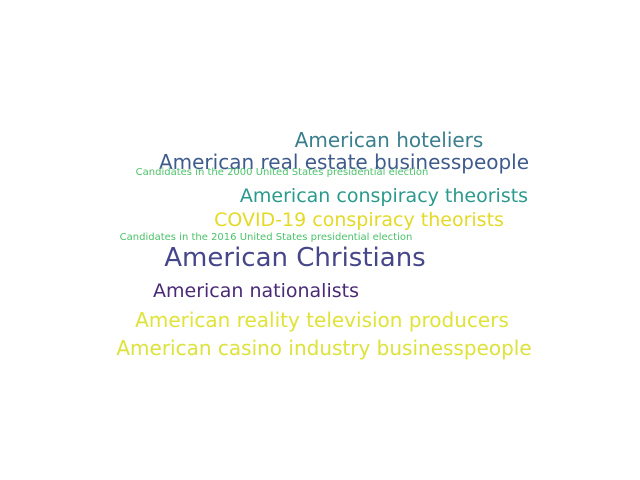 Image resolution: width=640 pixels, height=480 pixels. Describe the element at coordinates (389, 140) in the screenshot. I see `word-american-hoteliers: American hoteliers` at that location.